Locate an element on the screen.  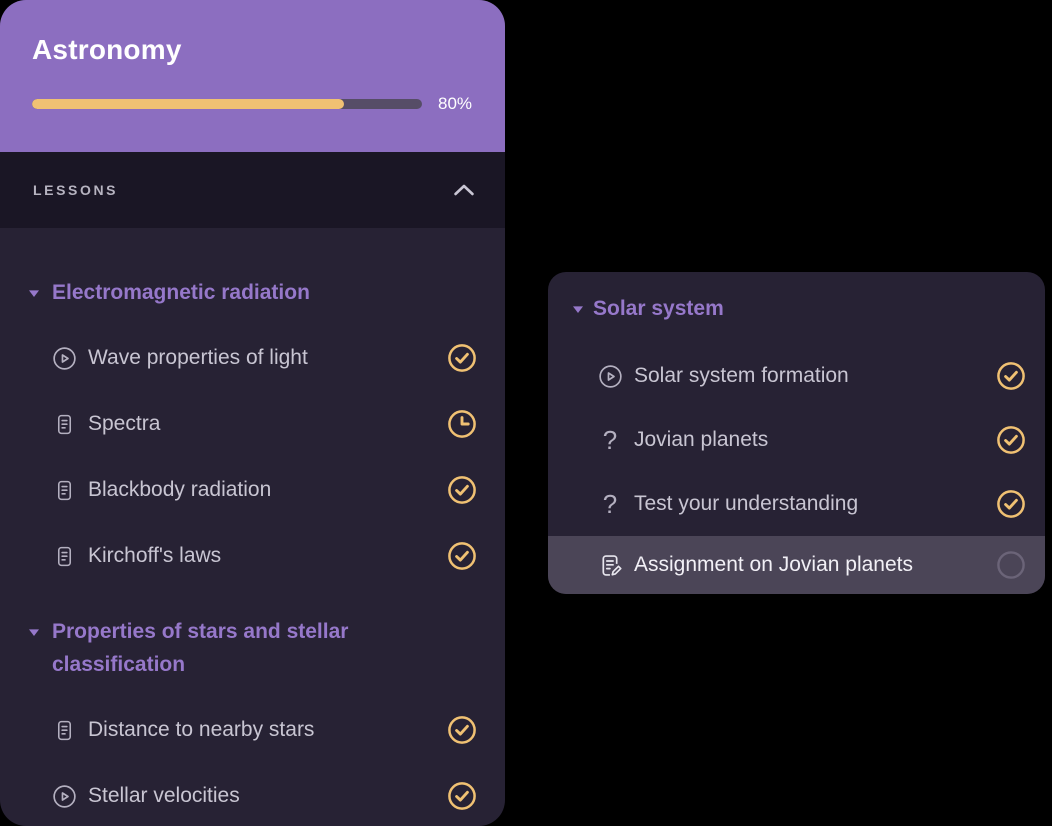
lesson-item-label: Stellar velocities is located at coordinates (164, 795).